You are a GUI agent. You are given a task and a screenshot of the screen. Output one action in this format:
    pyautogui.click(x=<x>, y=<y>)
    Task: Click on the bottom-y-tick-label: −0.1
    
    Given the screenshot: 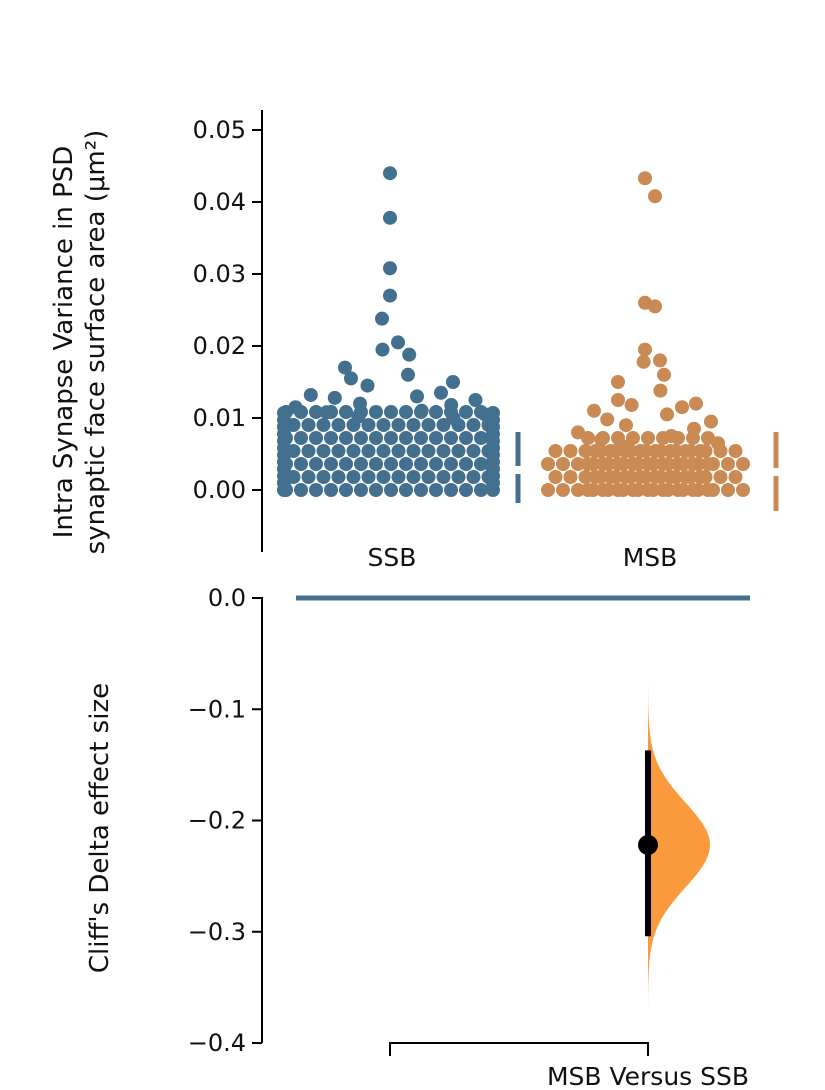 What is the action you would take?
    pyautogui.click(x=217, y=709)
    